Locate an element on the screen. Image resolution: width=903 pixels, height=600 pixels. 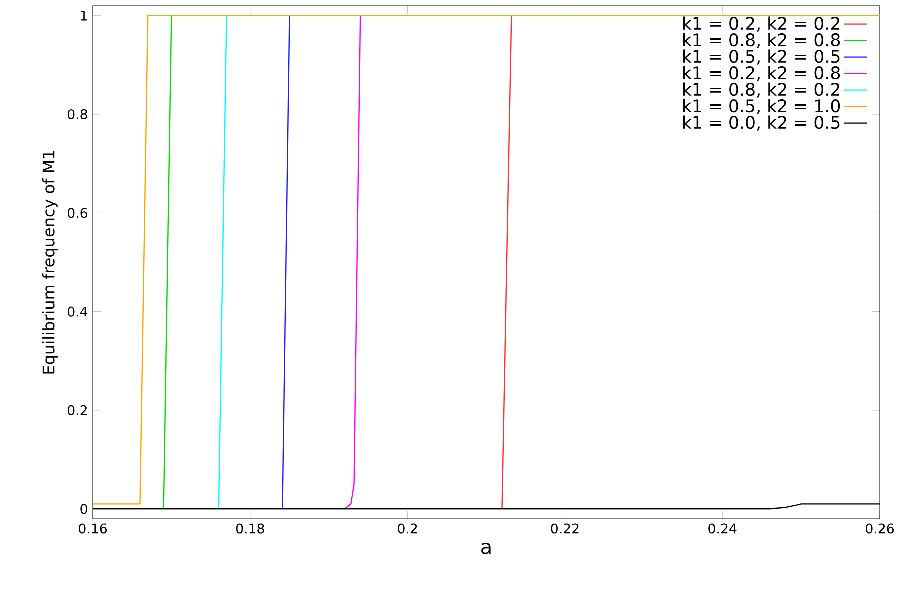
legend-label: k1 = 0.2, k2 = 0.8 is located at coordinates (761, 74).